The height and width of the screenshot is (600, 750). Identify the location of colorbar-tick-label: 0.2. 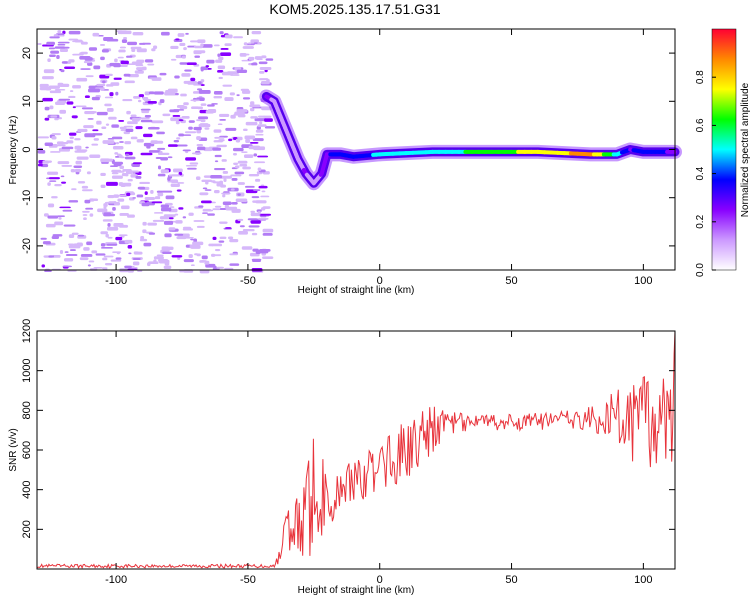
(700, 221).